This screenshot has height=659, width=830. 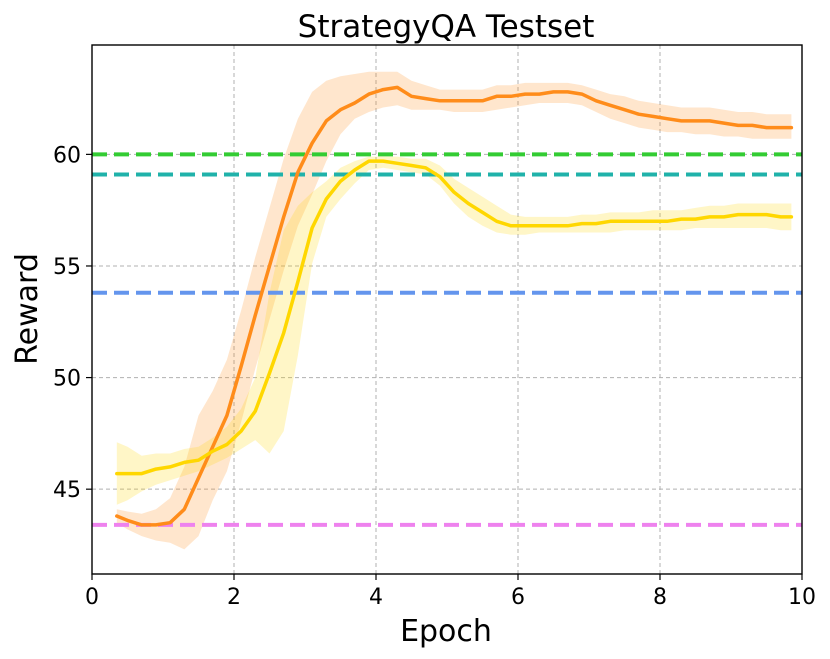 I want to click on y-tick-label: 50, so click(x=67, y=379).